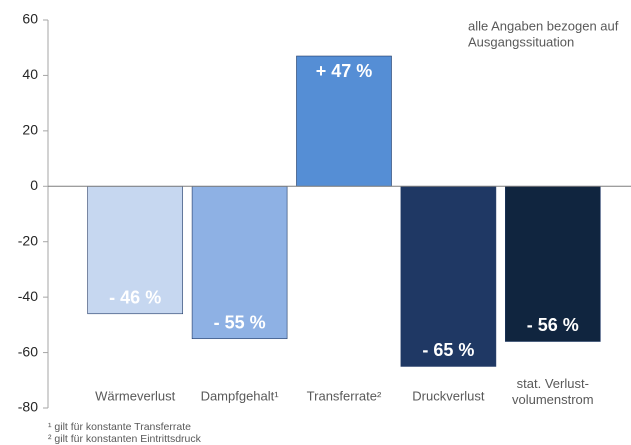 This screenshot has height=445, width=631. I want to click on x-tick-label: Transferrate², so click(344, 395).